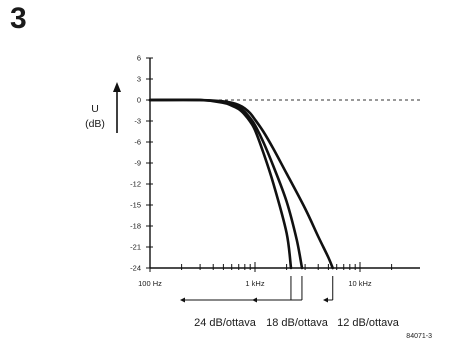  I want to click on x-tick-label: 100 Hz, so click(150, 283).